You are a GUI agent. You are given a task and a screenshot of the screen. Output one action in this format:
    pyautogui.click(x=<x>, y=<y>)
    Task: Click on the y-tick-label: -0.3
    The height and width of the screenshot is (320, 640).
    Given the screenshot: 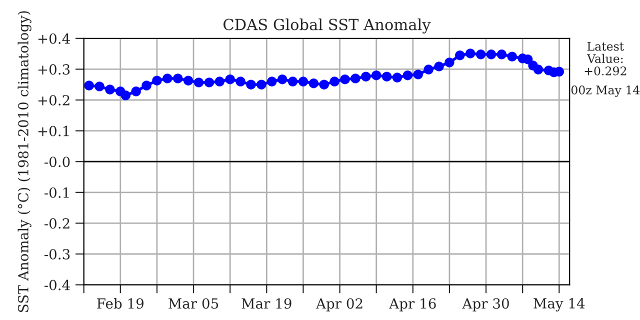 What is the action you would take?
    pyautogui.click(x=57, y=254)
    